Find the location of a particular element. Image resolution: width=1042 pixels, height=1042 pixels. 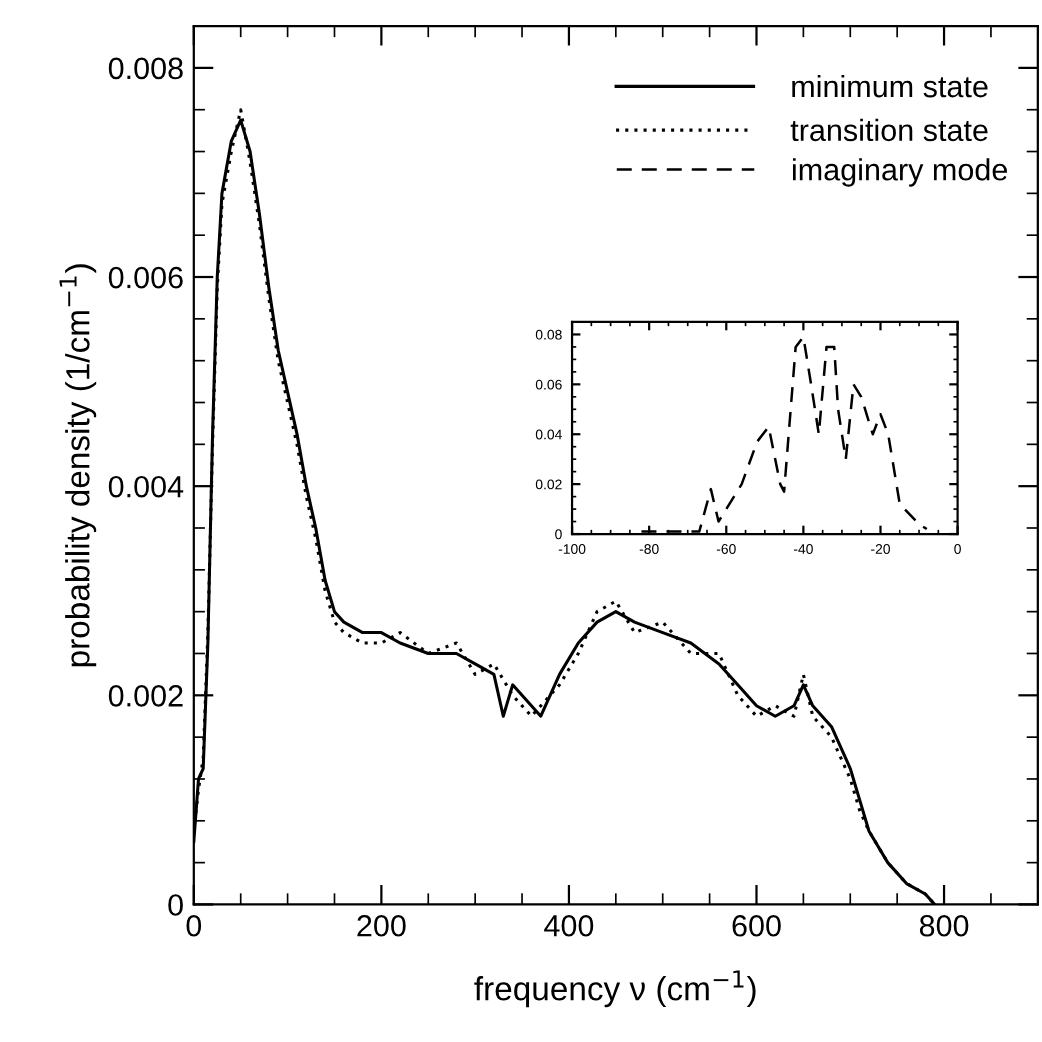

y-tick-label: 0 is located at coordinates (175, 905).